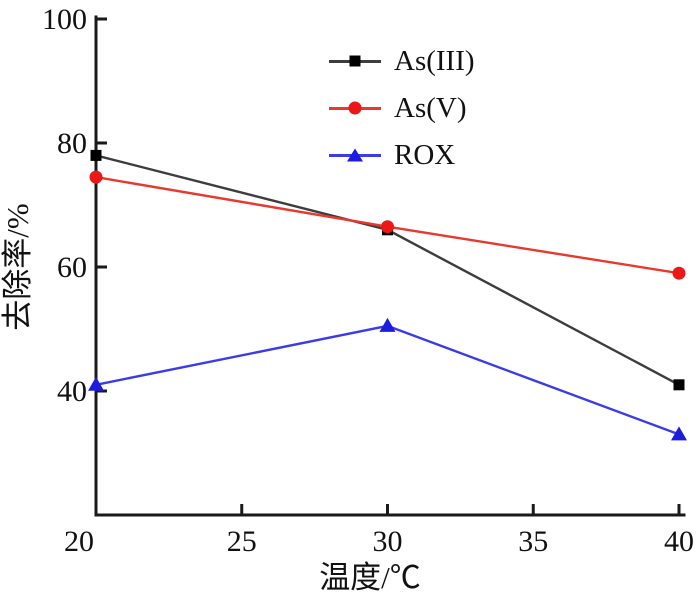 The width and height of the screenshot is (700, 601). What do you see at coordinates (388, 541) in the screenshot?
I see `svg-text: 30` at bounding box center [388, 541].